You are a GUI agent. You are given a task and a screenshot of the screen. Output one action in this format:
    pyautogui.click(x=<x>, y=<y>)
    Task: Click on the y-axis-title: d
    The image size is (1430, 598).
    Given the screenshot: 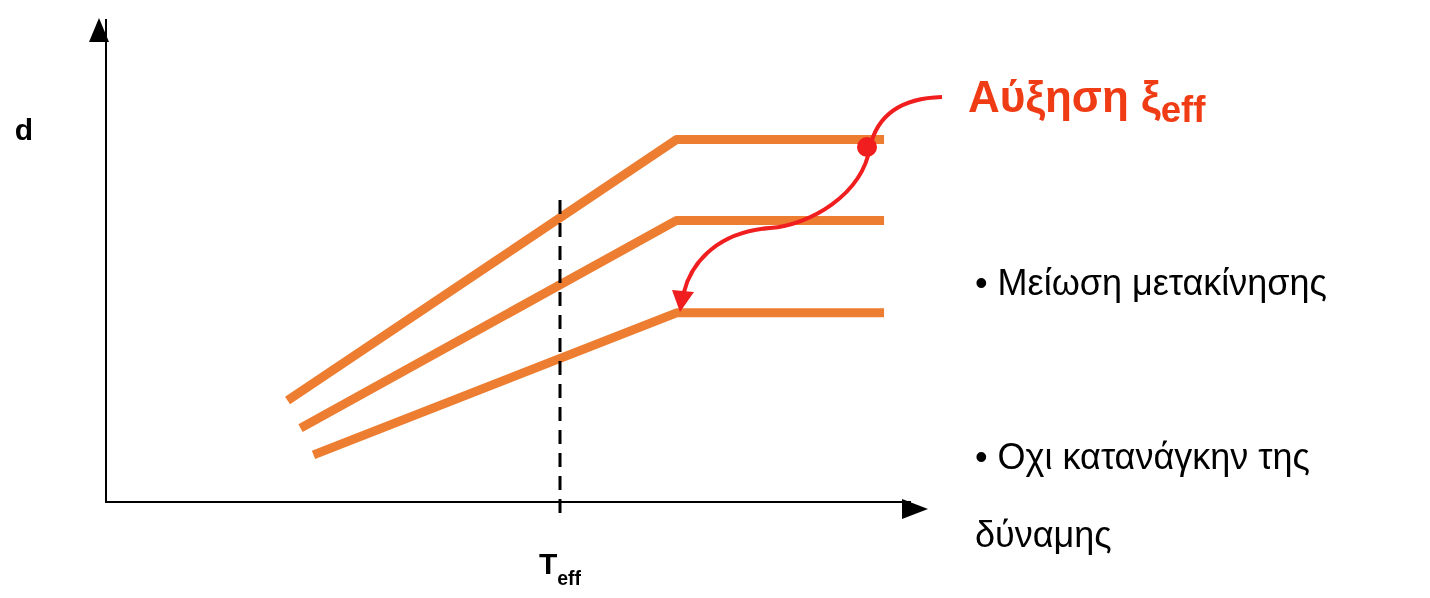 What is the action you would take?
    pyautogui.click(x=24, y=129)
    